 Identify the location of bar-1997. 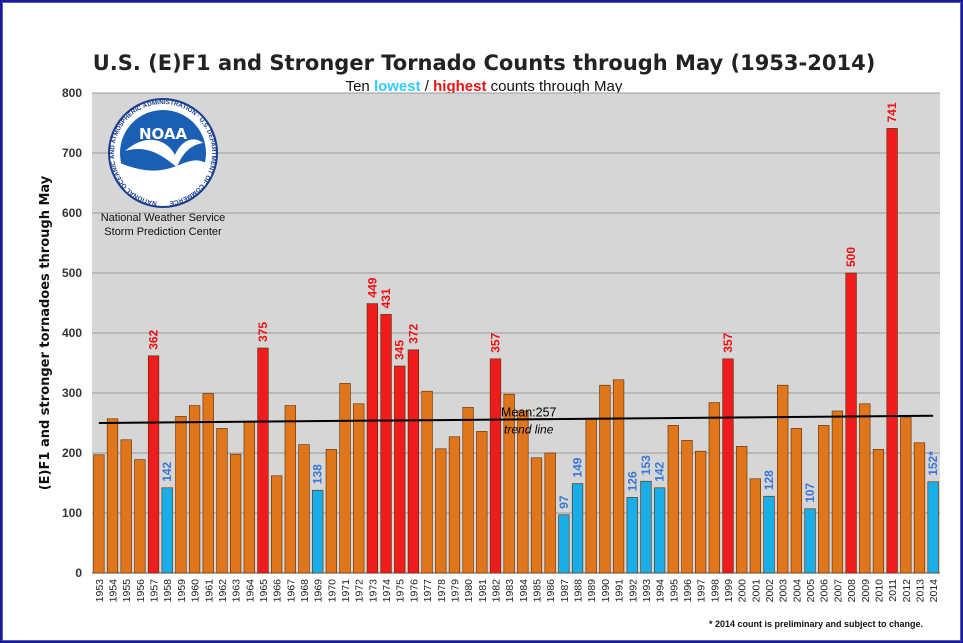
(701, 512).